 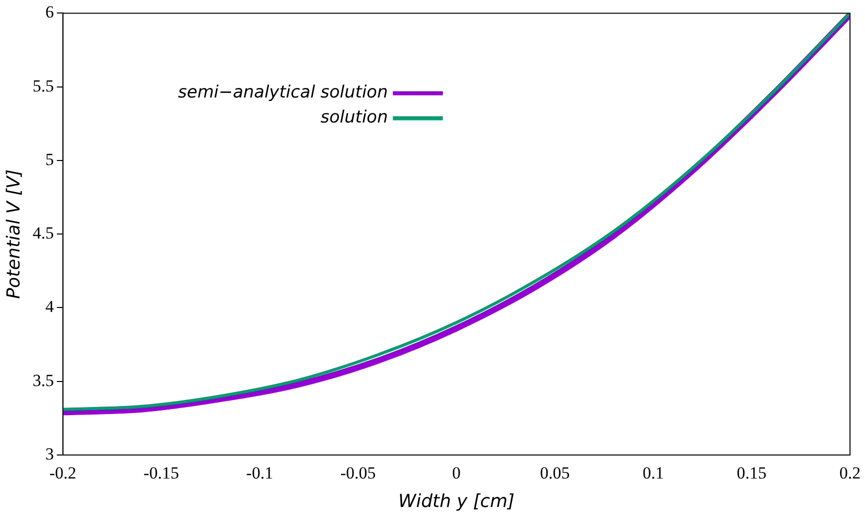 I want to click on y-tick-label: 6, so click(x=49, y=12).